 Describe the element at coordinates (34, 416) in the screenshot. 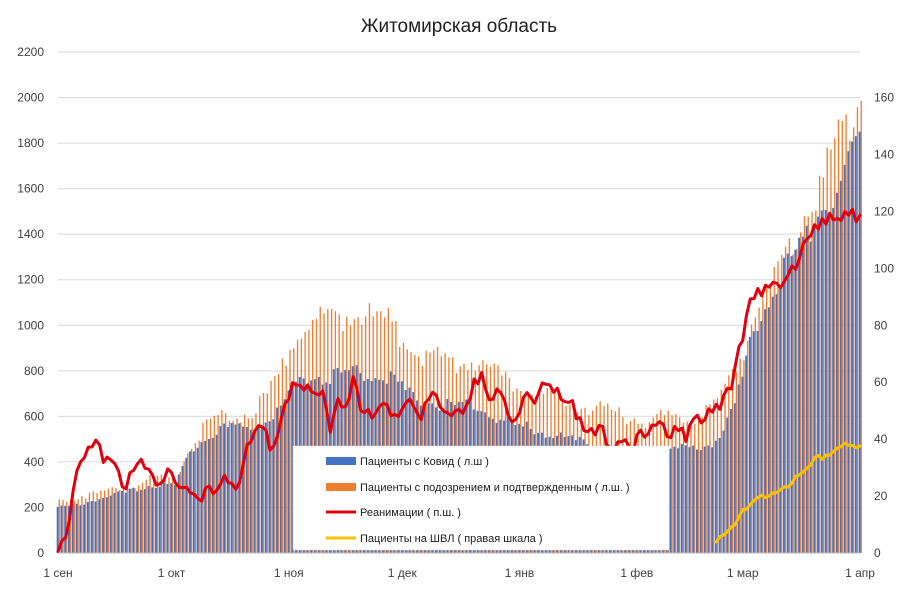

I see `y-left-tick-label: 600` at that location.